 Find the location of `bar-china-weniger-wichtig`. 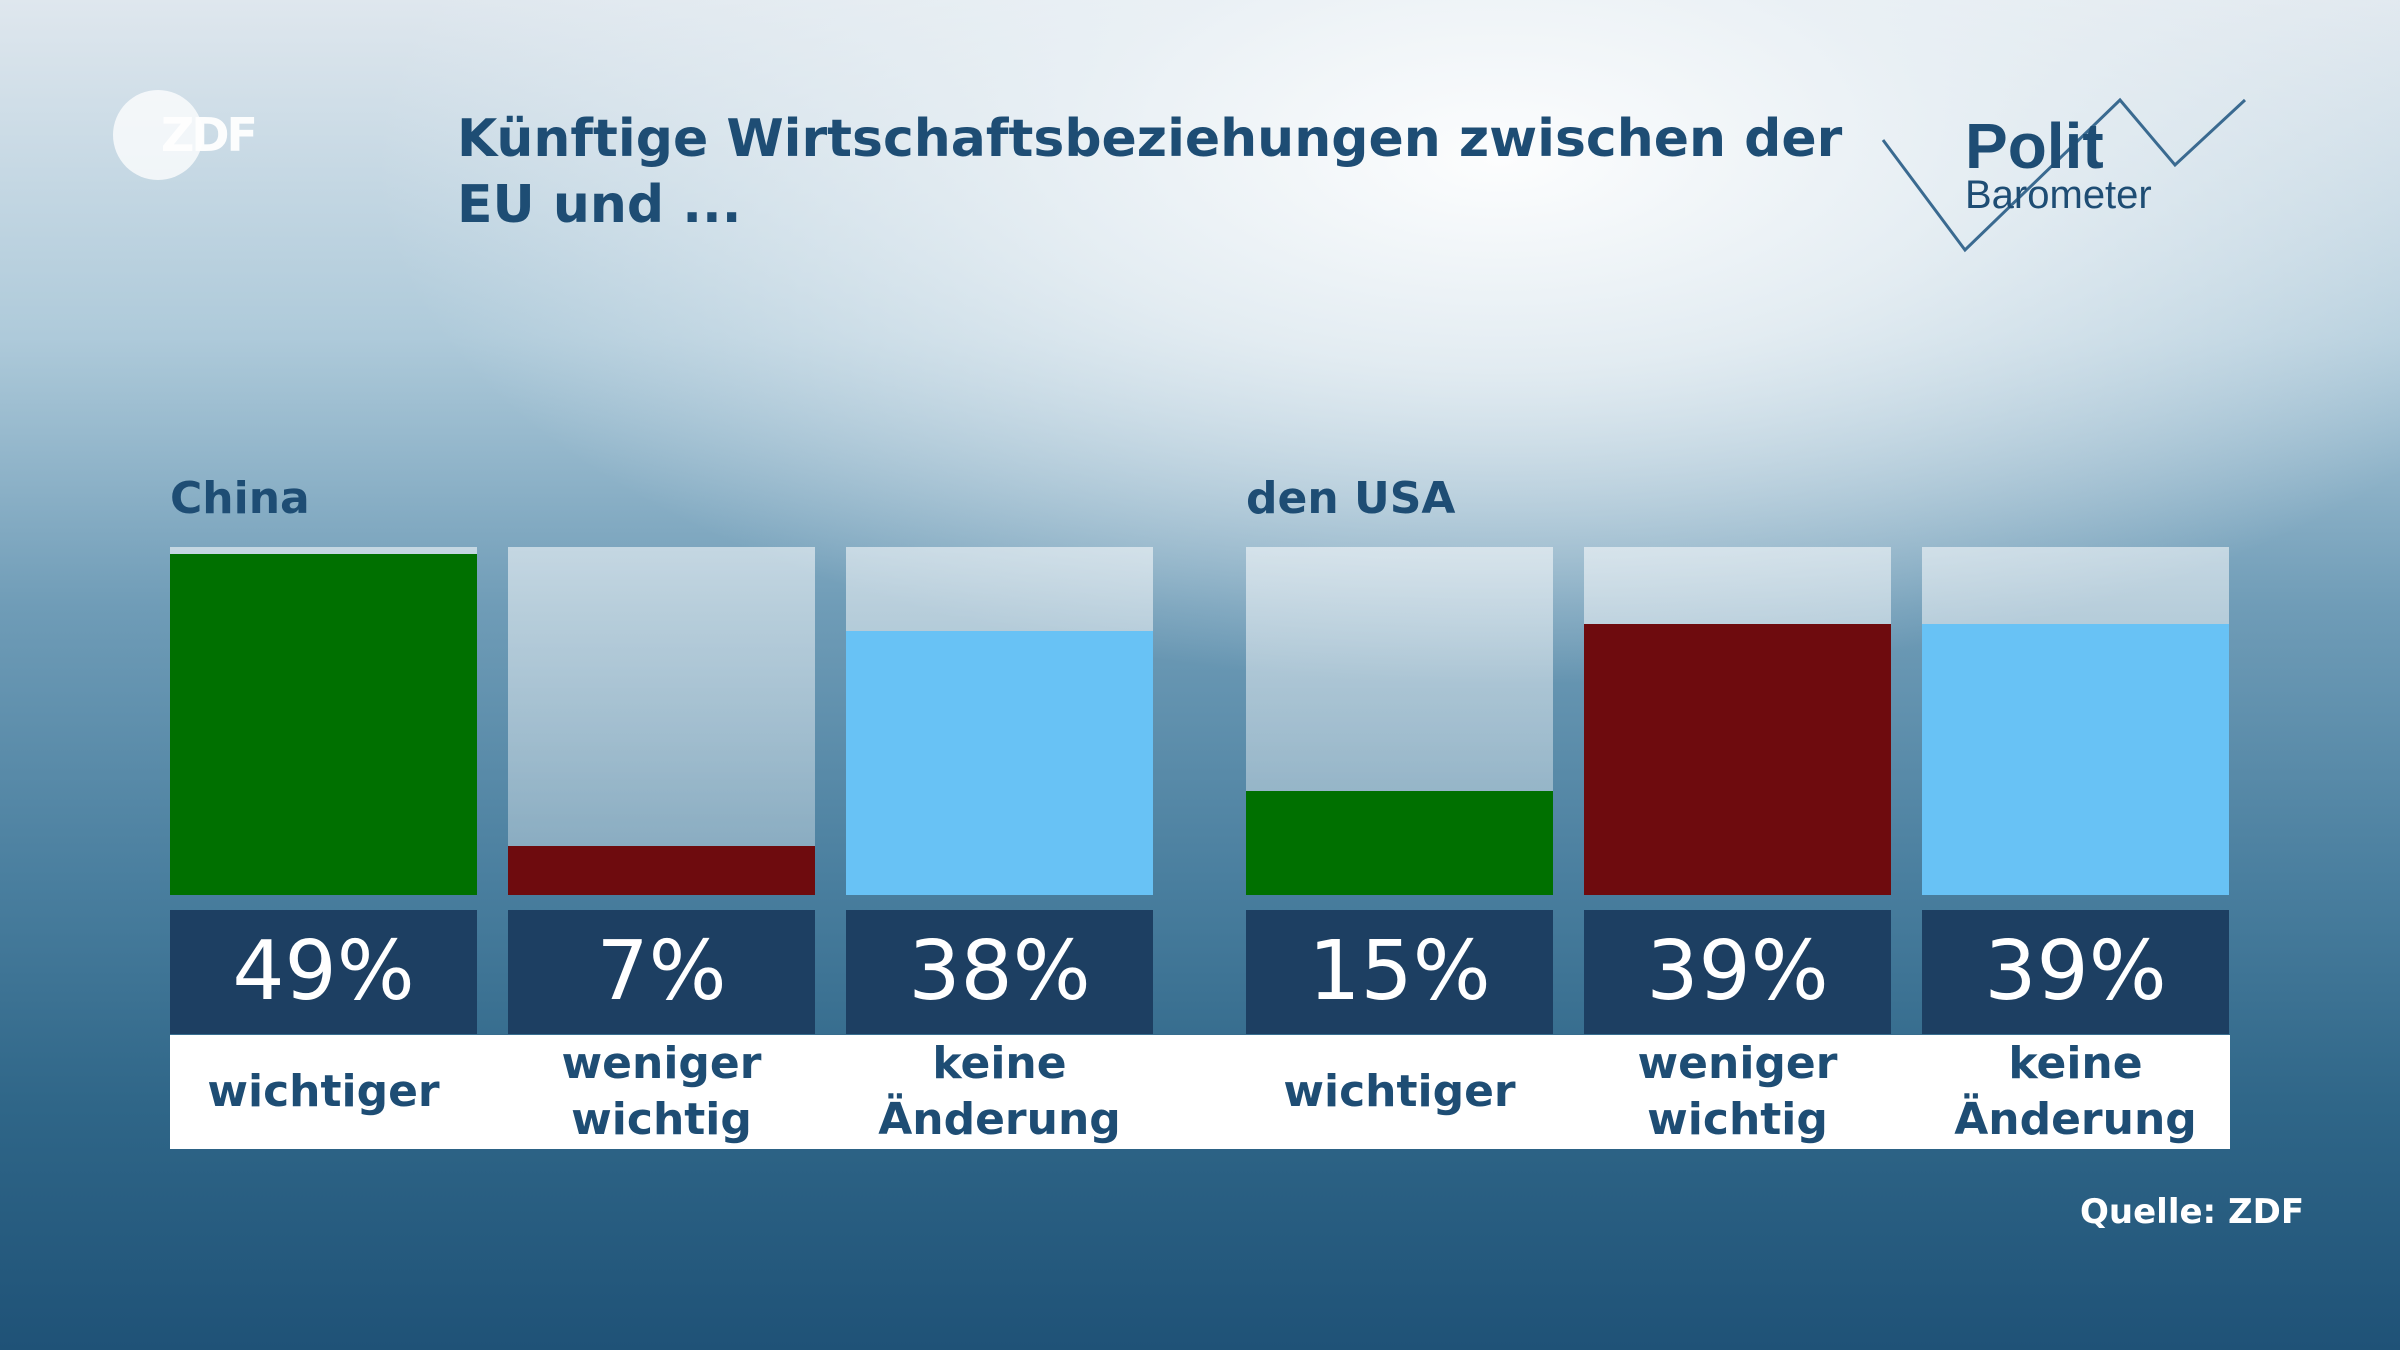

bar-china-weniger-wichtig is located at coordinates (661, 870).